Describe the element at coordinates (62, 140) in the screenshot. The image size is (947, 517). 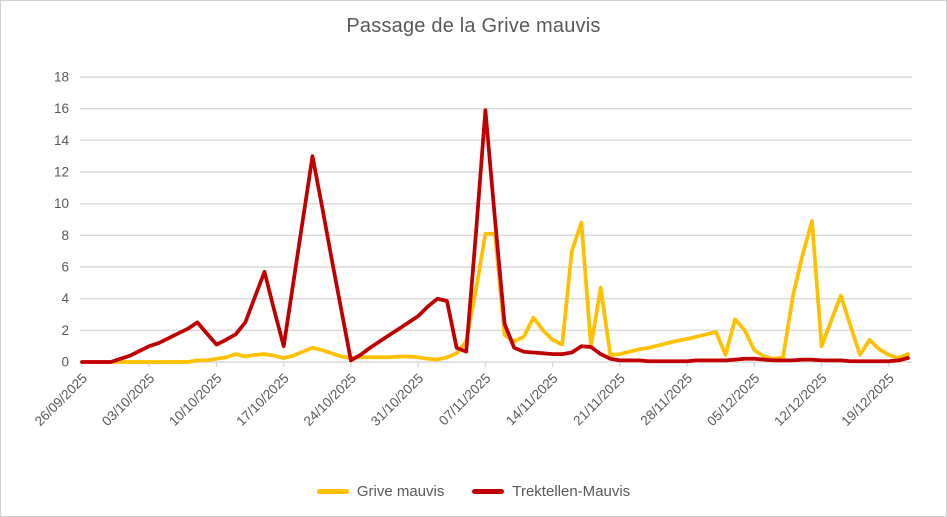
I see `y-axis-tick-label-14: 14` at that location.